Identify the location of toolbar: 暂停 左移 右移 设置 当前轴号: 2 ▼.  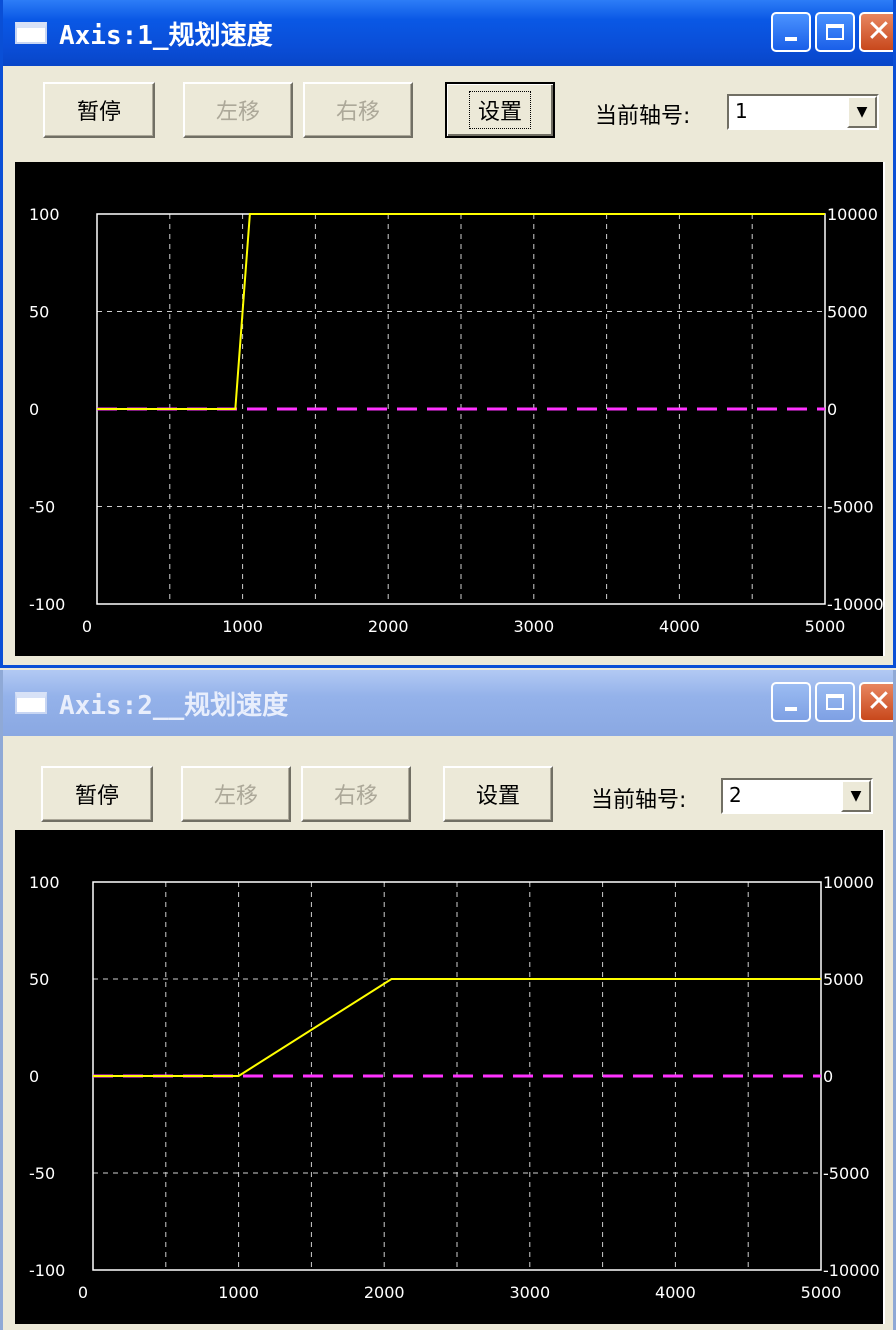
(448, 781).